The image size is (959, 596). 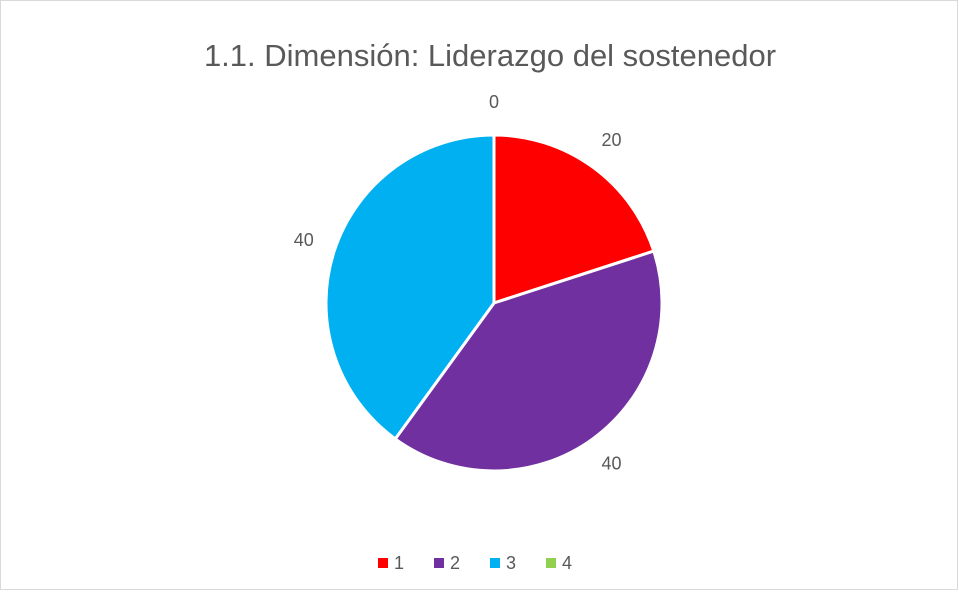 What do you see at coordinates (455, 563) in the screenshot?
I see `legend-label: 2` at bounding box center [455, 563].